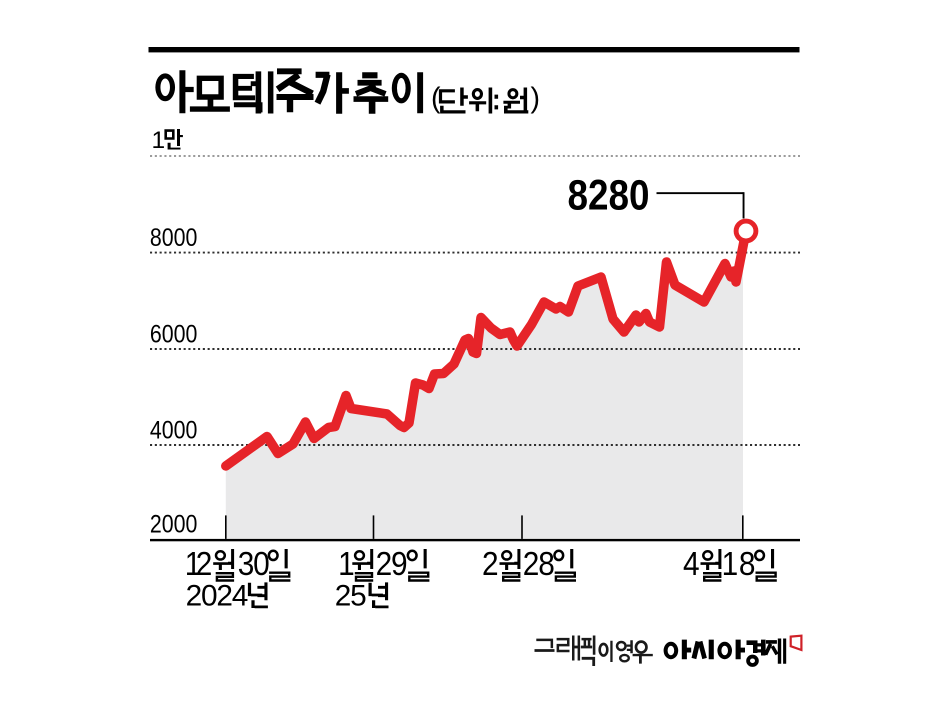 This screenshot has width=929, height=715. What do you see at coordinates (174, 431) in the screenshot?
I see `svg-text: 4000` at bounding box center [174, 431].